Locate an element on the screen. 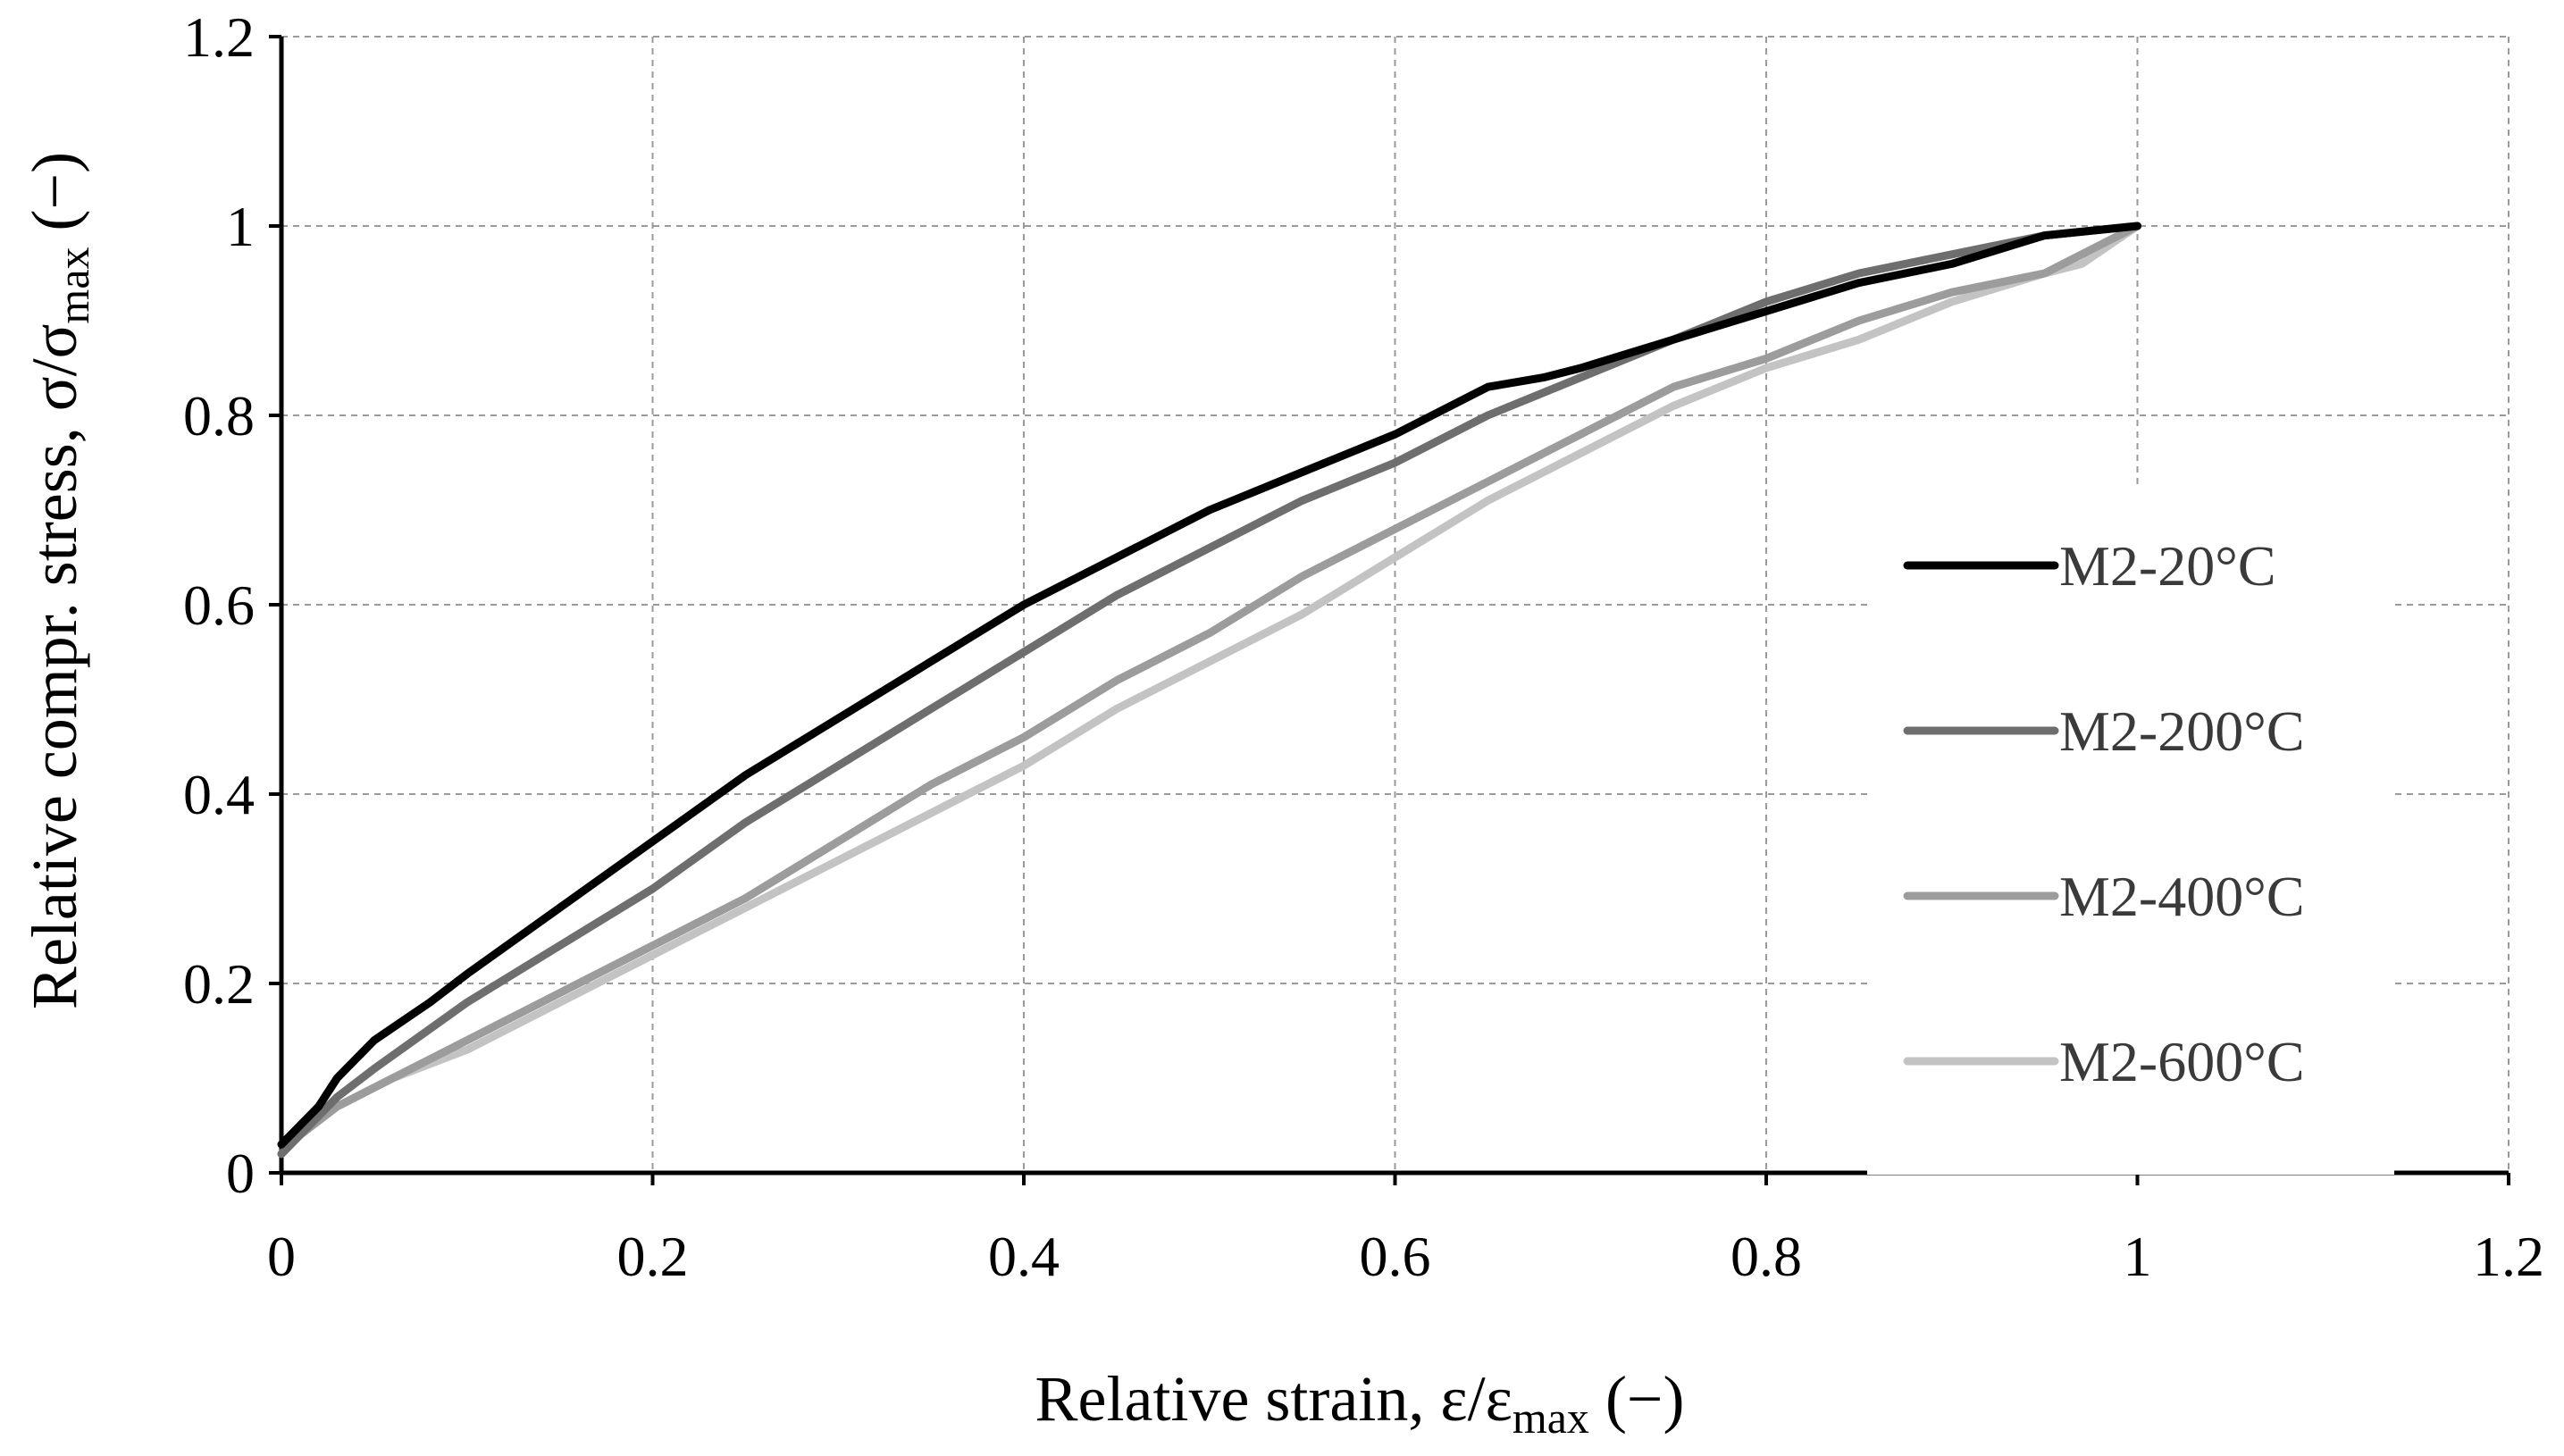  y-tick-label: 0.2 is located at coordinates (219, 984).